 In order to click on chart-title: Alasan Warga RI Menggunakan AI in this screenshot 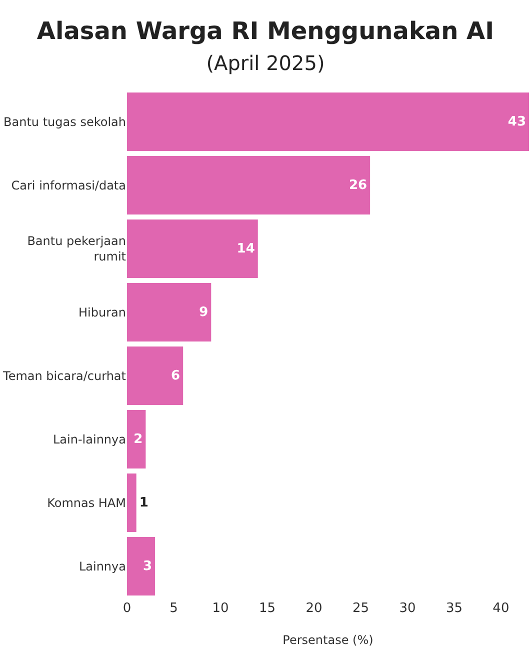, I will do `click(265, 30)`.